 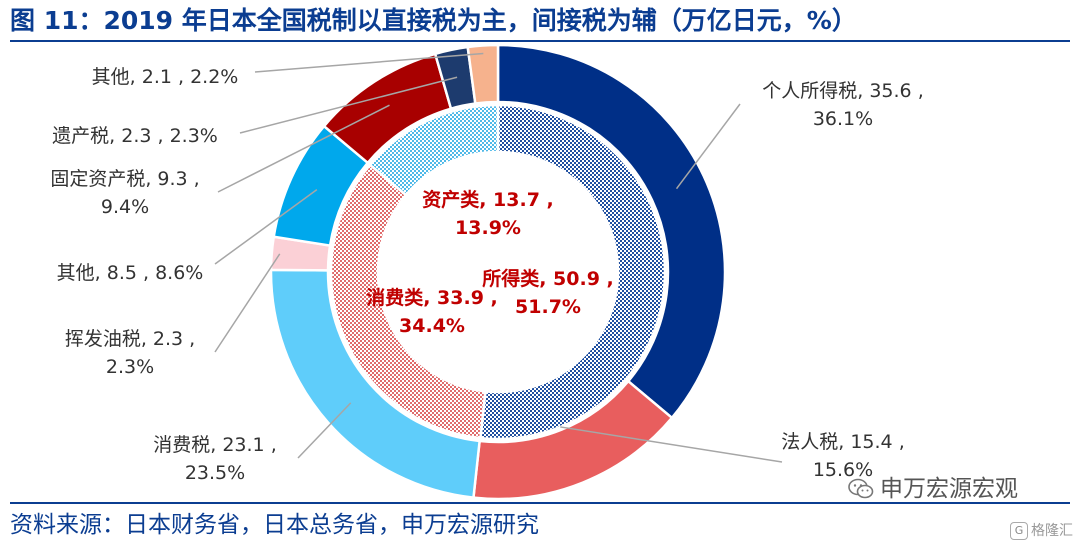 What do you see at coordinates (842, 91) in the screenshot?
I see `outer-label-0-line-0: 个人所得税, 35.6 ,` at bounding box center [842, 91].